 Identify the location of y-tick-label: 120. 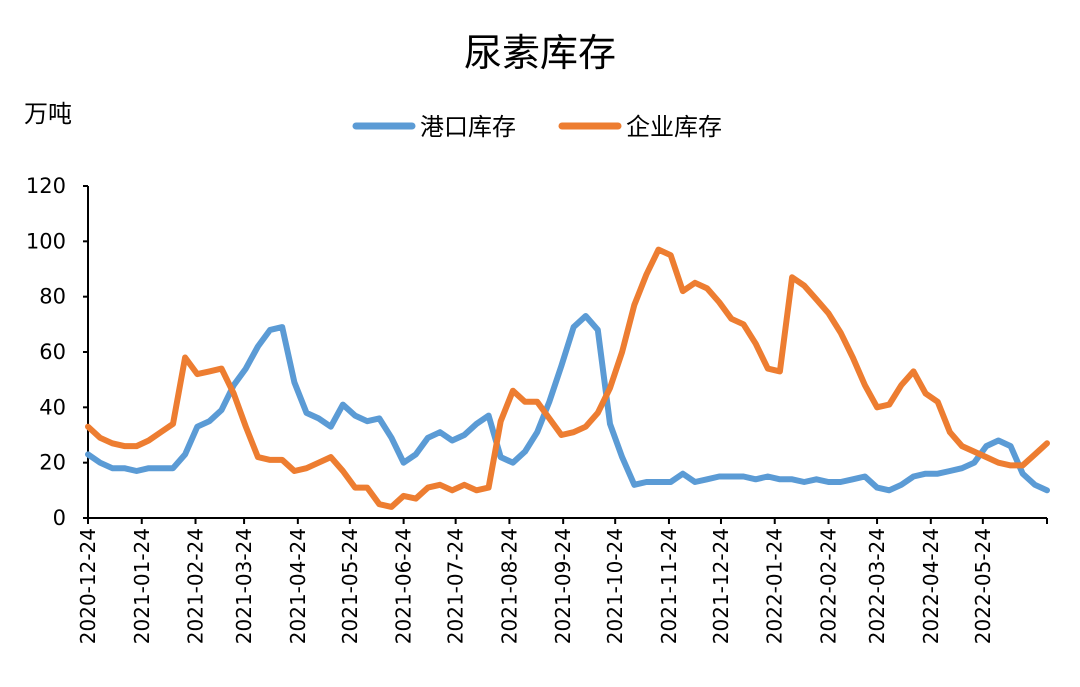
(46, 186).